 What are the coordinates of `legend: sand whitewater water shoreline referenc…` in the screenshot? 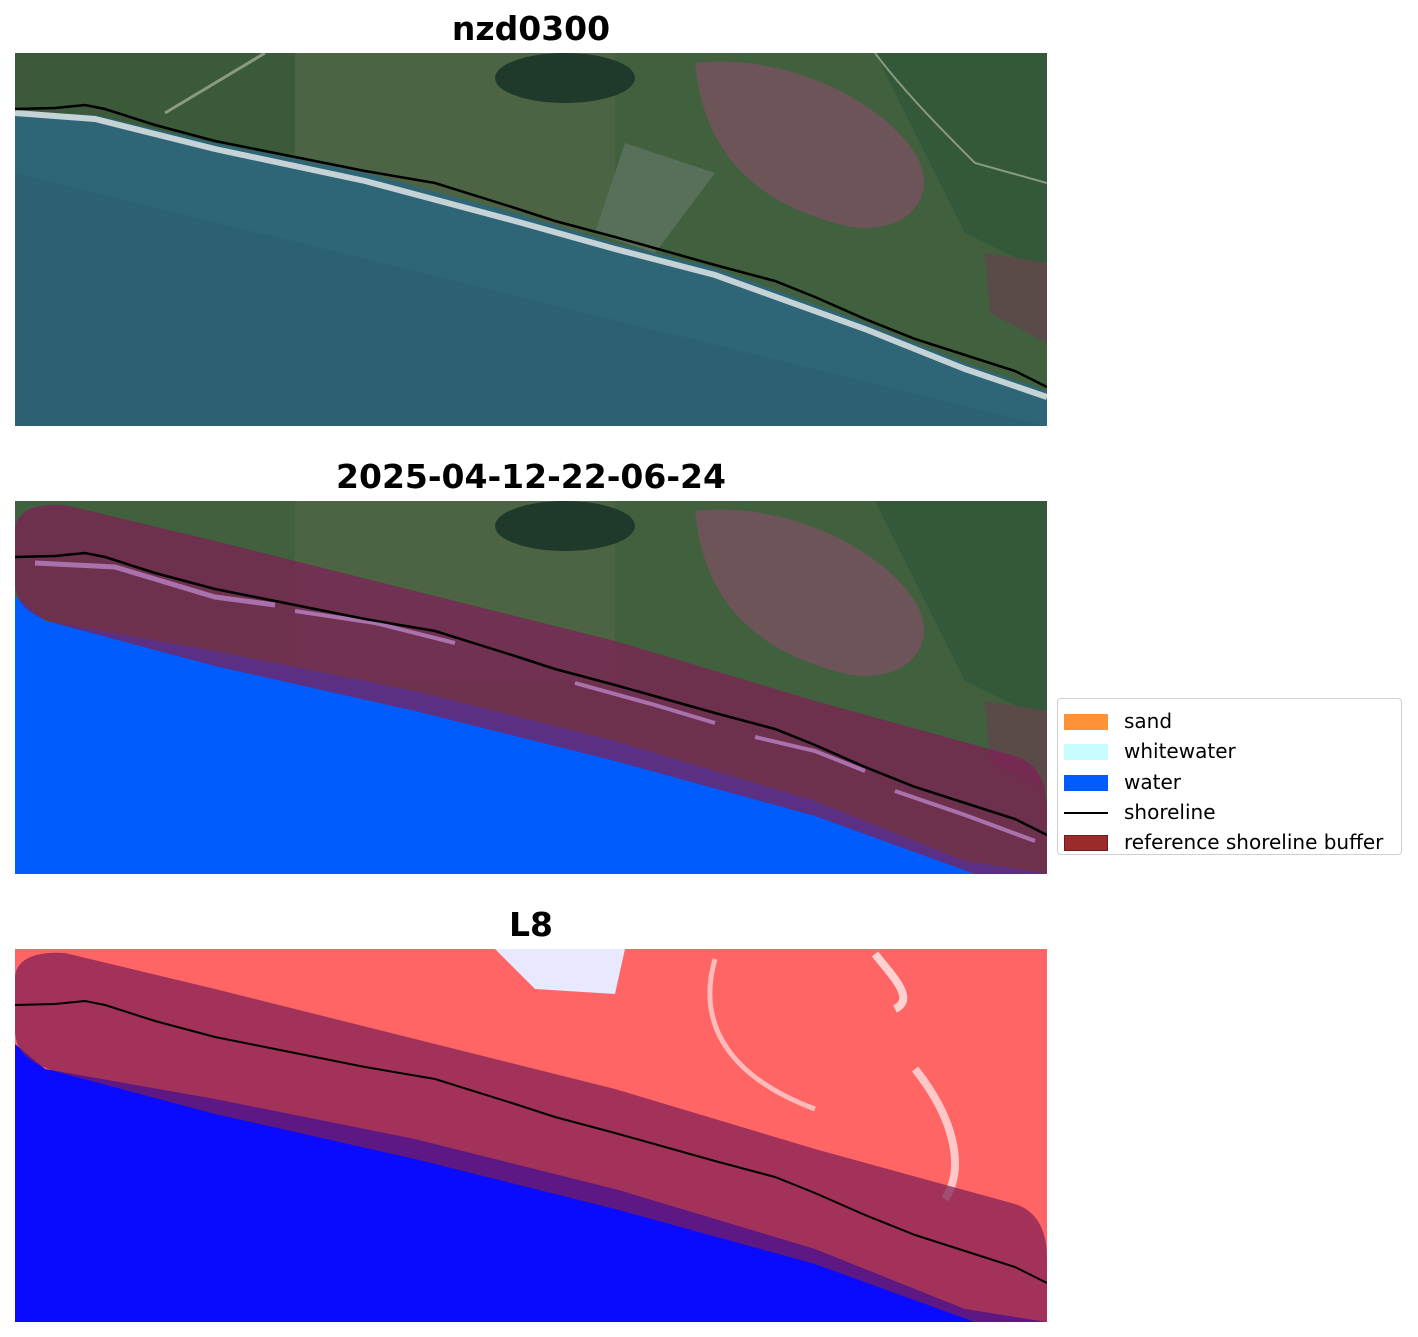 It's located at (1229, 776).